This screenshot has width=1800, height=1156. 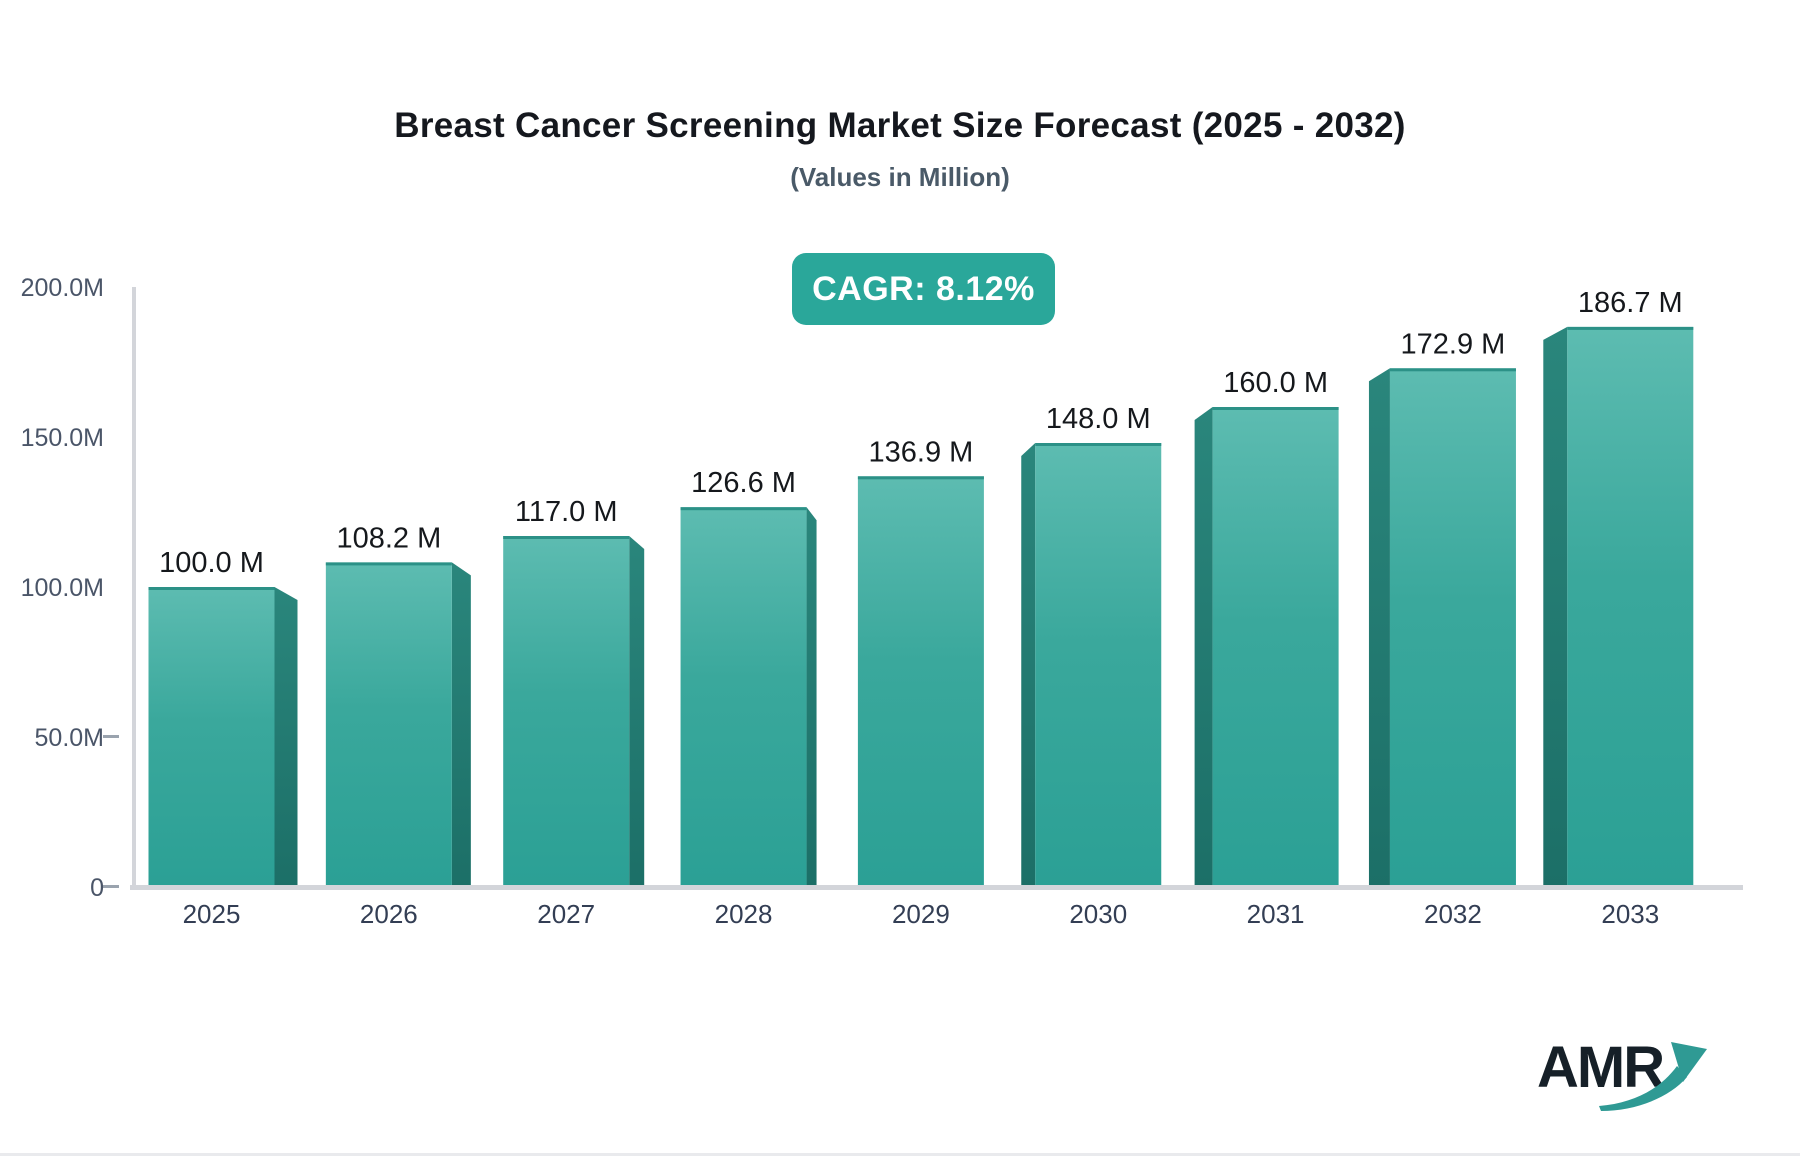 I want to click on bar-value-label: 172.9 M, so click(x=1453, y=344).